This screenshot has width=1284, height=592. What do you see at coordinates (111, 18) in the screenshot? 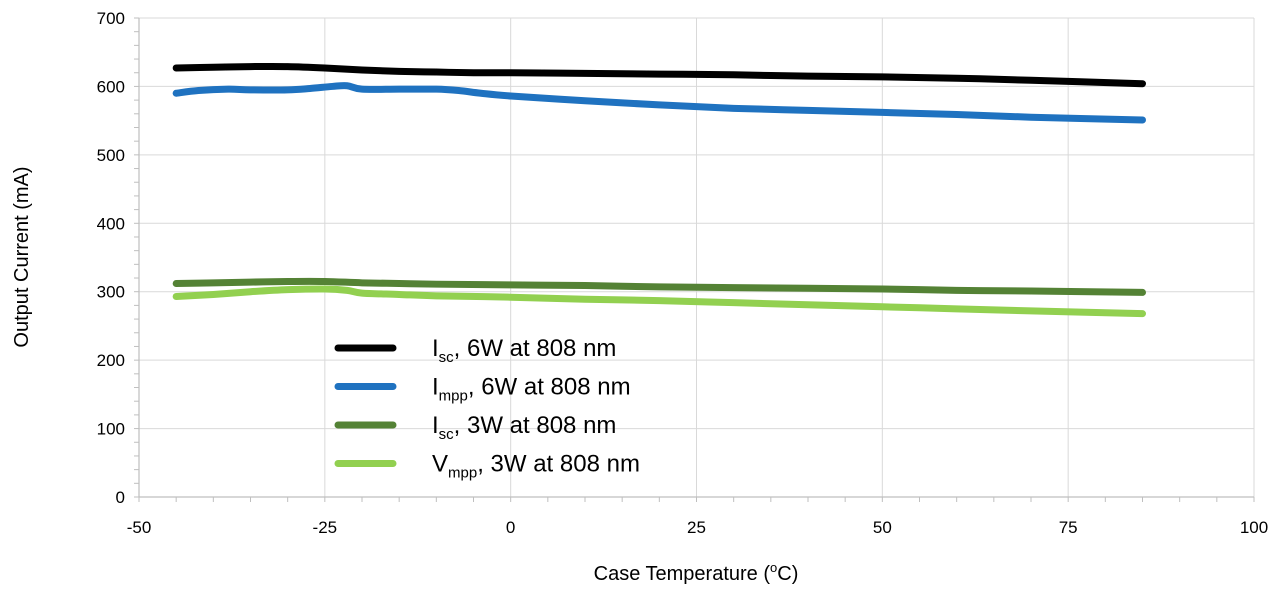
I see `y-tick-label: 700` at bounding box center [111, 18].